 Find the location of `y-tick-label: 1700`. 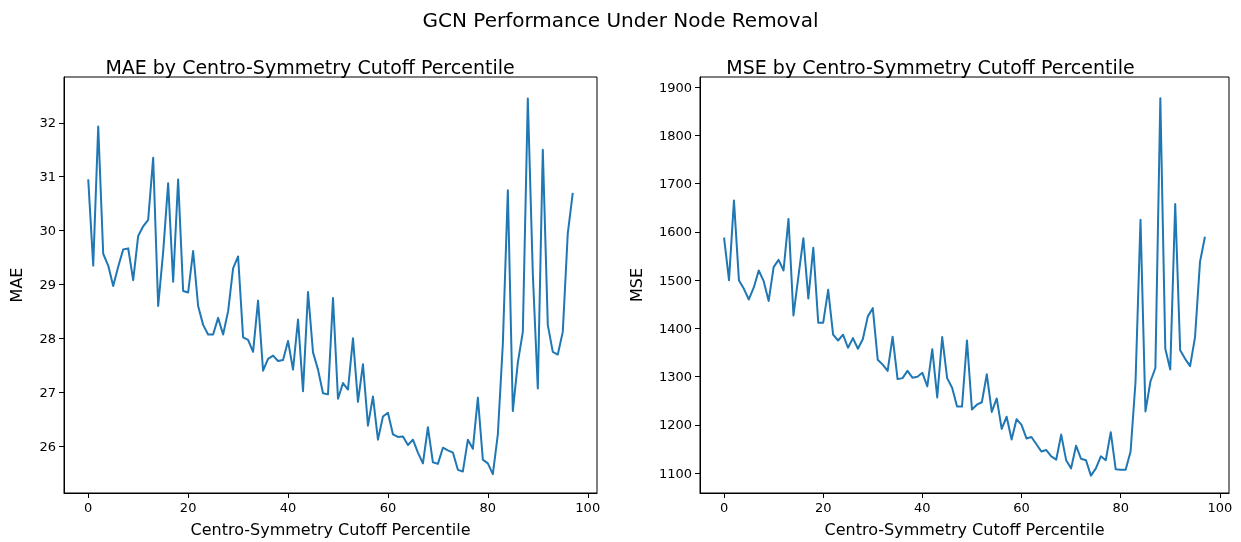

y-tick-label: 1700 is located at coordinates (675, 184).